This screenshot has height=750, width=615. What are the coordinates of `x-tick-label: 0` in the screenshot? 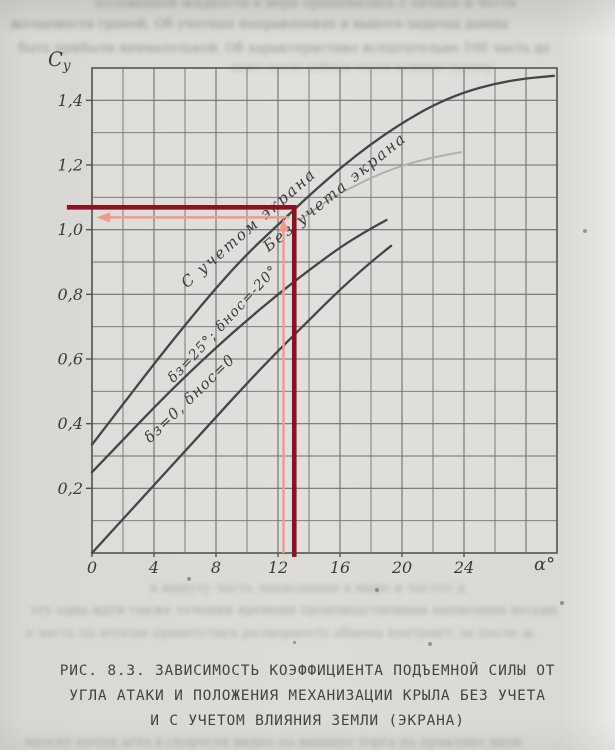 It's located at (92, 567).